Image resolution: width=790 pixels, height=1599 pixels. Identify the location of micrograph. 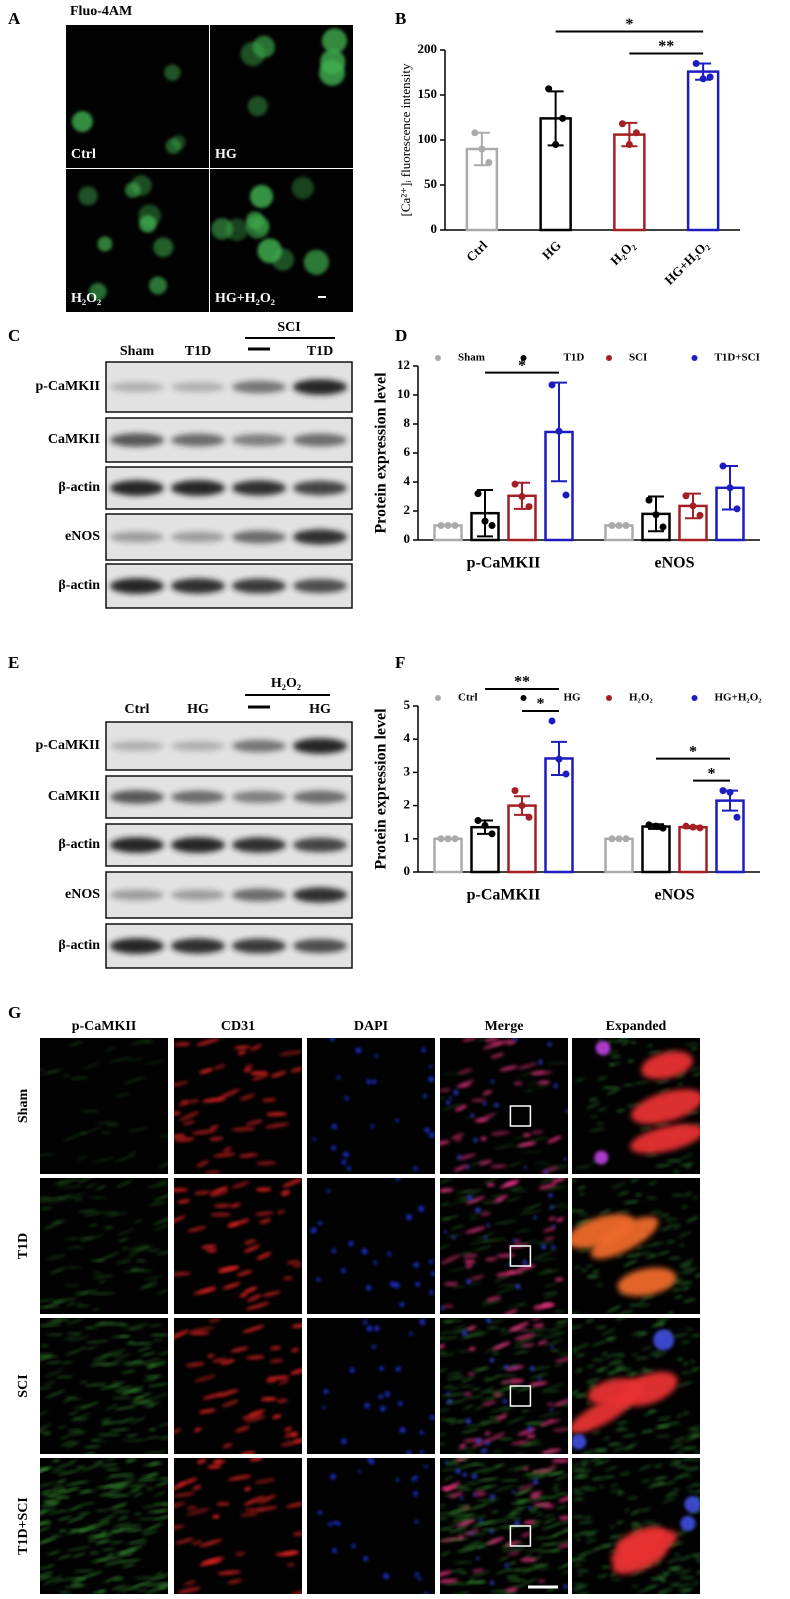
(504, 1246).